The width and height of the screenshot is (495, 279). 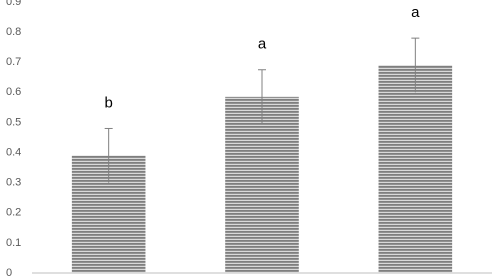 I want to click on annotation: b, so click(x=108, y=102).